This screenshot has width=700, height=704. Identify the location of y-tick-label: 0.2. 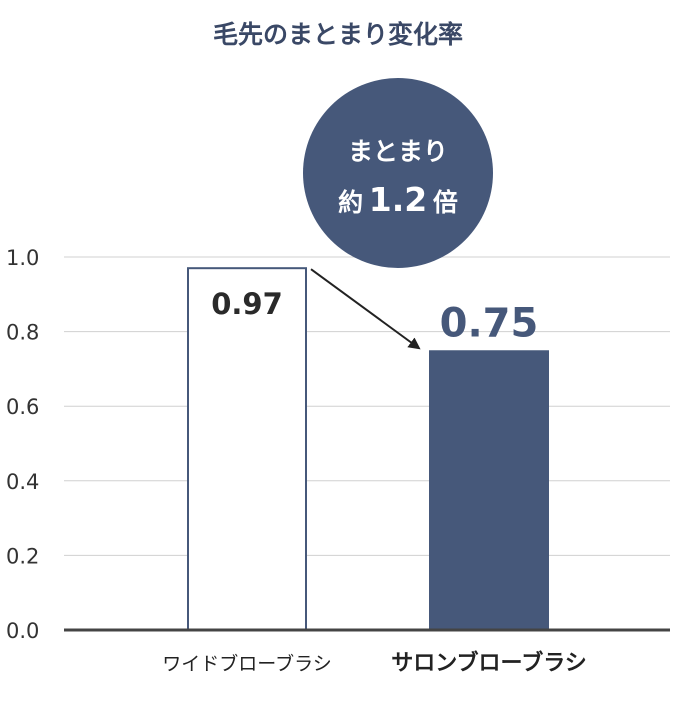
(22, 556).